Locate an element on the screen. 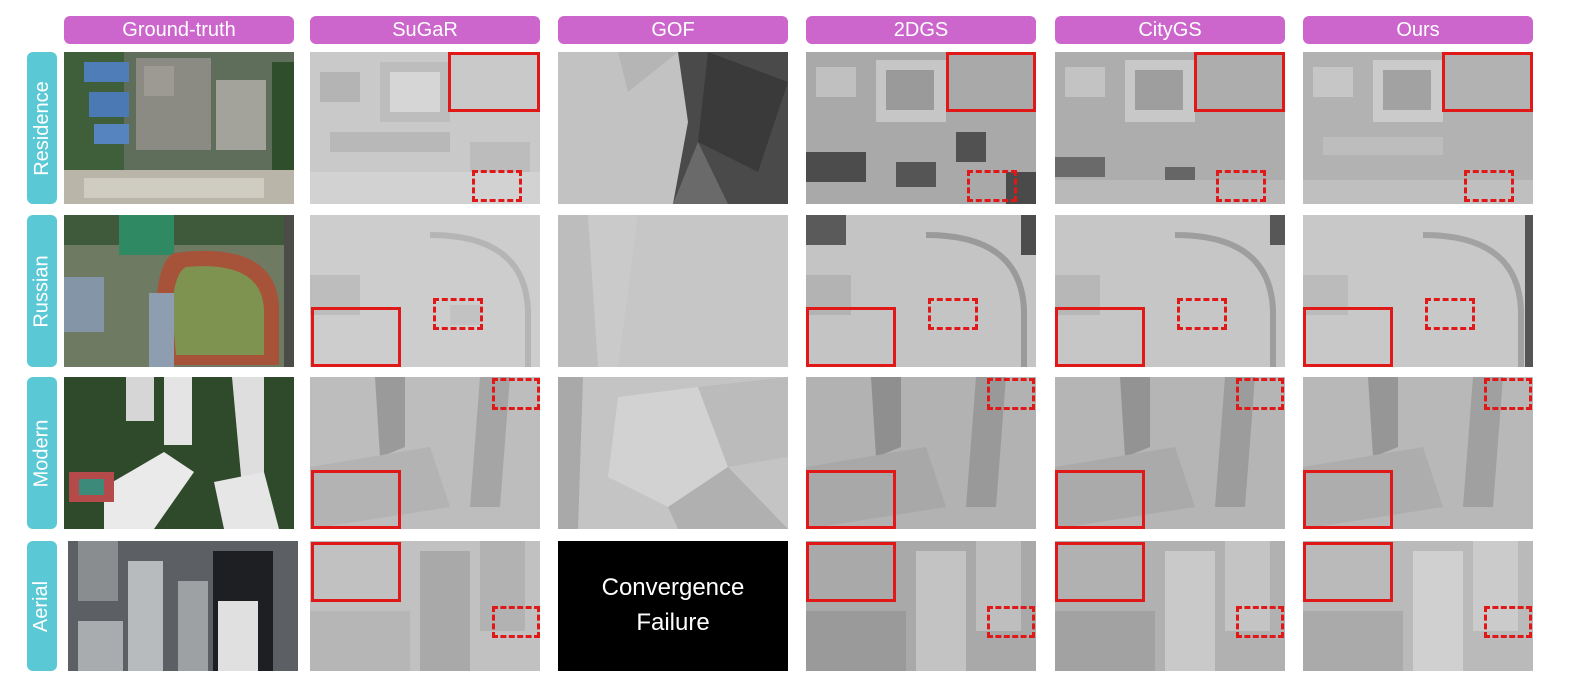 The image size is (1574, 692). row-label-text: Residence is located at coordinates (41, 128).